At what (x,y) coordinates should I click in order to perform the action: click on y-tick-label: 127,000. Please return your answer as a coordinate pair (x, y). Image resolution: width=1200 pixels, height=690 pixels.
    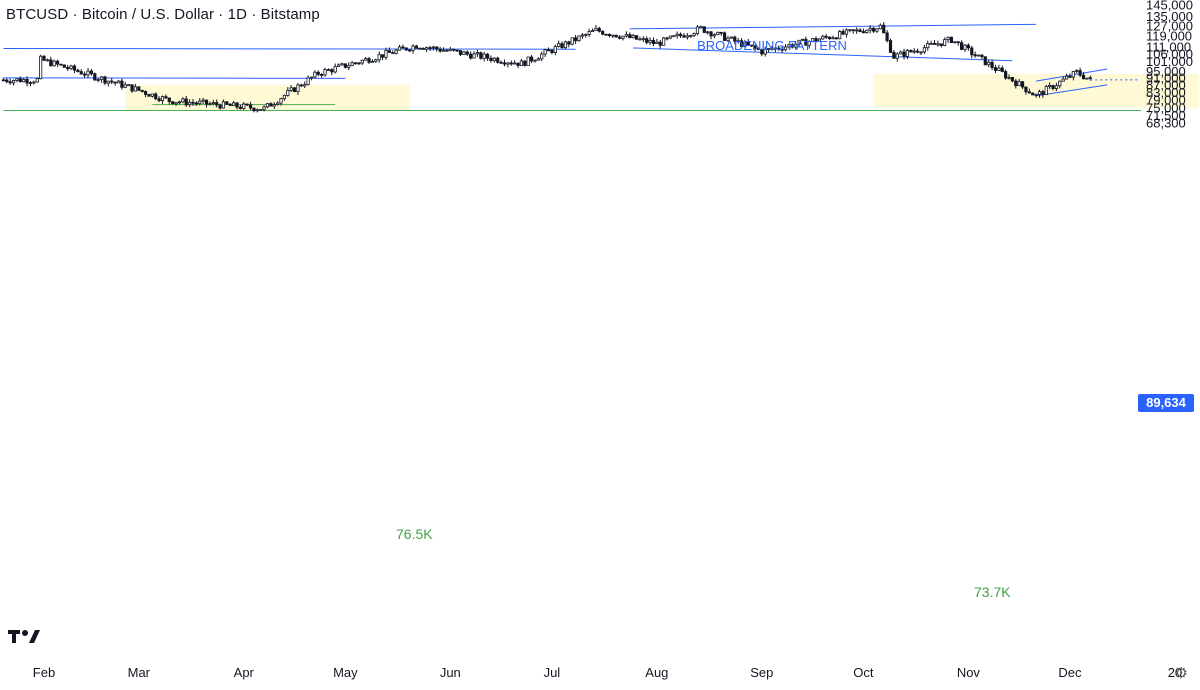
    Looking at the image, I should click on (1169, 25).